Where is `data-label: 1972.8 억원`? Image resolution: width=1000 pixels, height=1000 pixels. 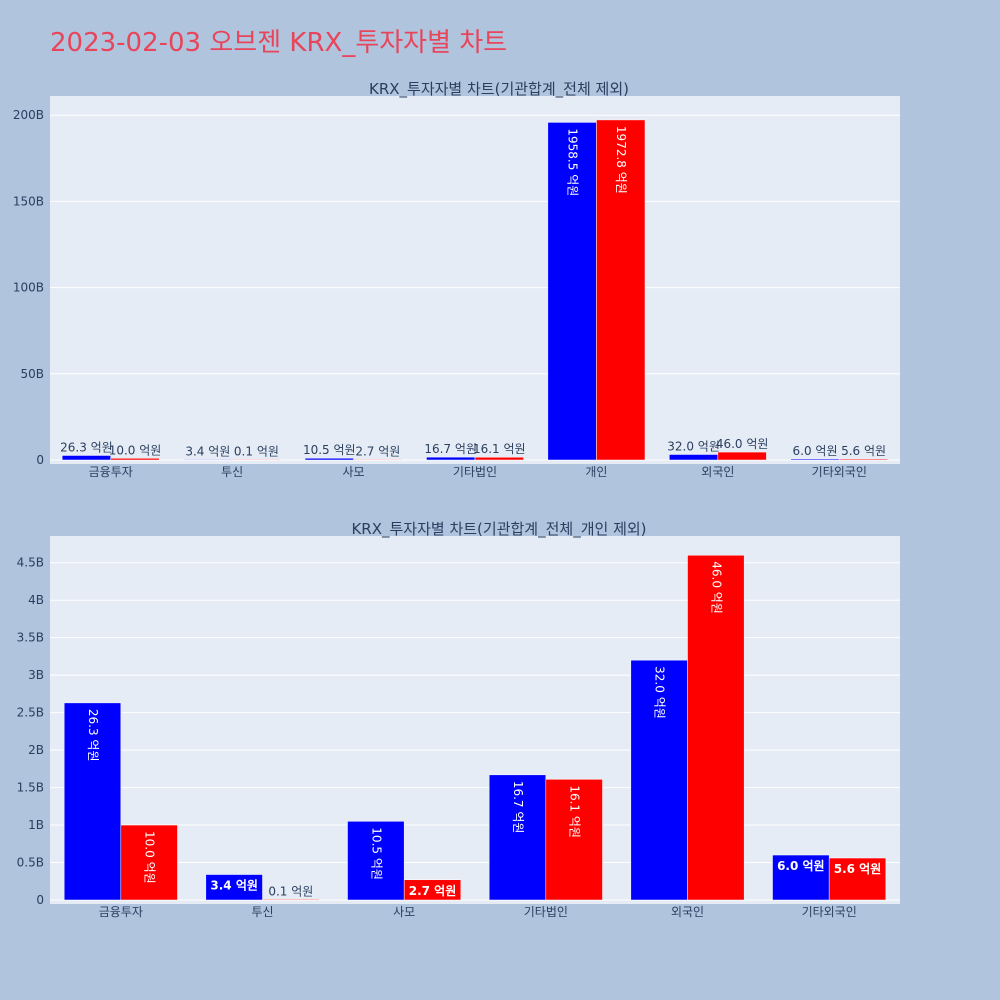 data-label: 1972.8 억원 is located at coordinates (621, 160).